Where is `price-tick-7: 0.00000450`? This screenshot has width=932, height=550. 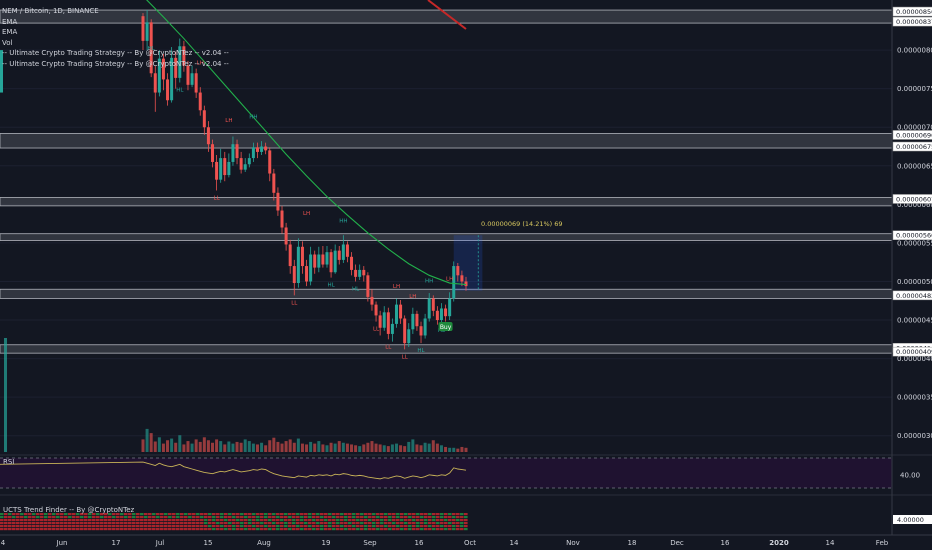 price-tick-7: 0.00000450 is located at coordinates (914, 321).